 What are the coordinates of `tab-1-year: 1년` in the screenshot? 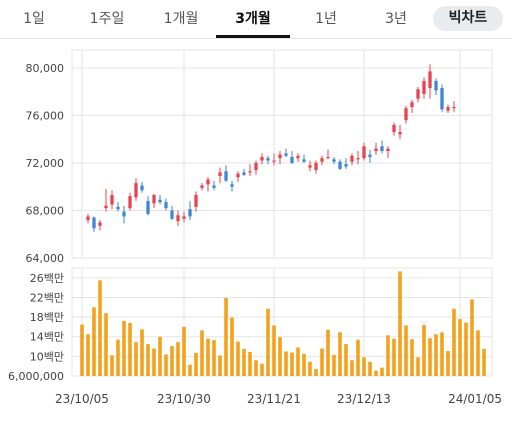 It's located at (326, 19).